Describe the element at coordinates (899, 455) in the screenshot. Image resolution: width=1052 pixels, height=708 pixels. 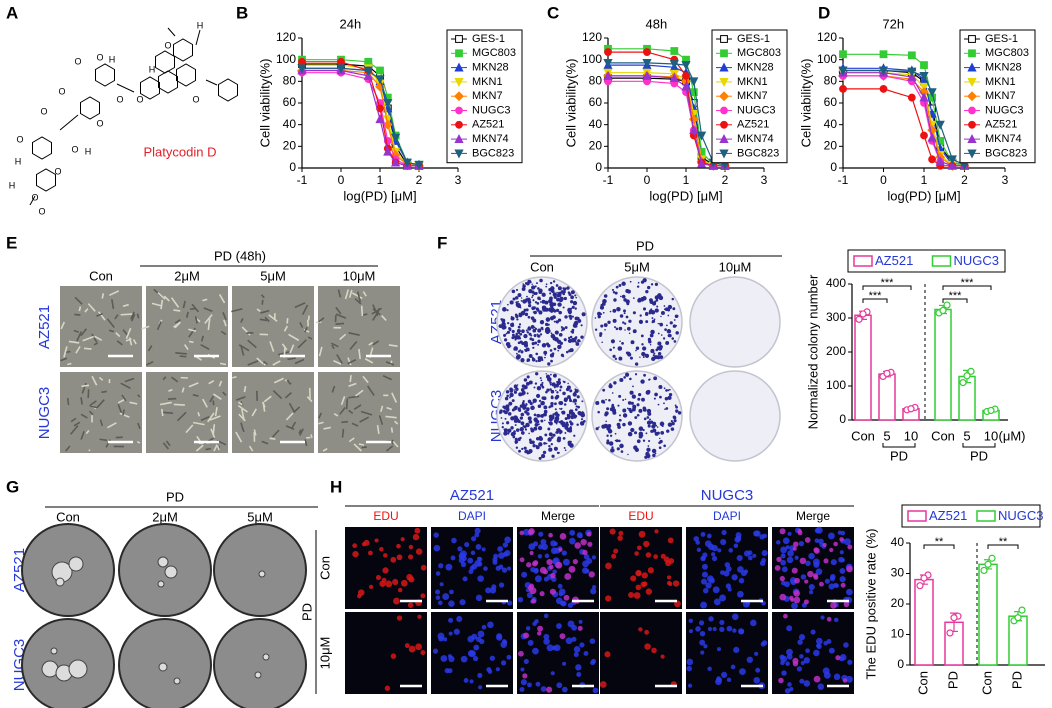
I see `group-label: PD` at that location.